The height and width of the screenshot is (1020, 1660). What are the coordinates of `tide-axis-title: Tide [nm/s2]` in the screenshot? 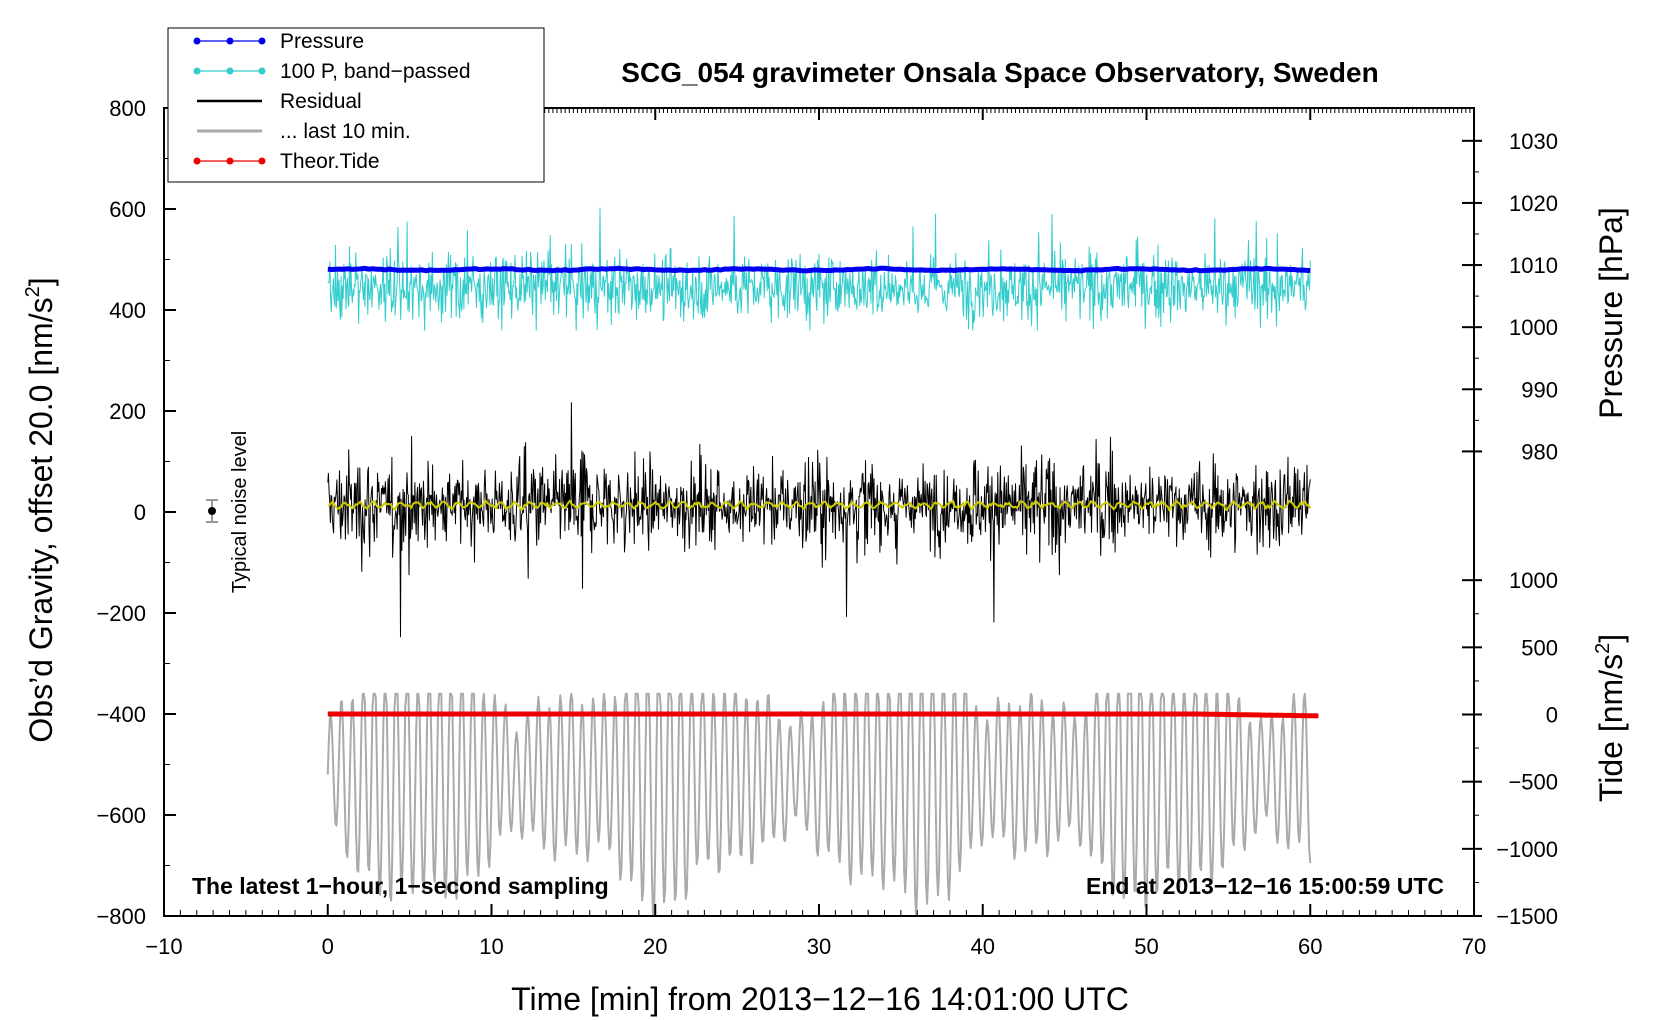 It's located at (1610, 718).